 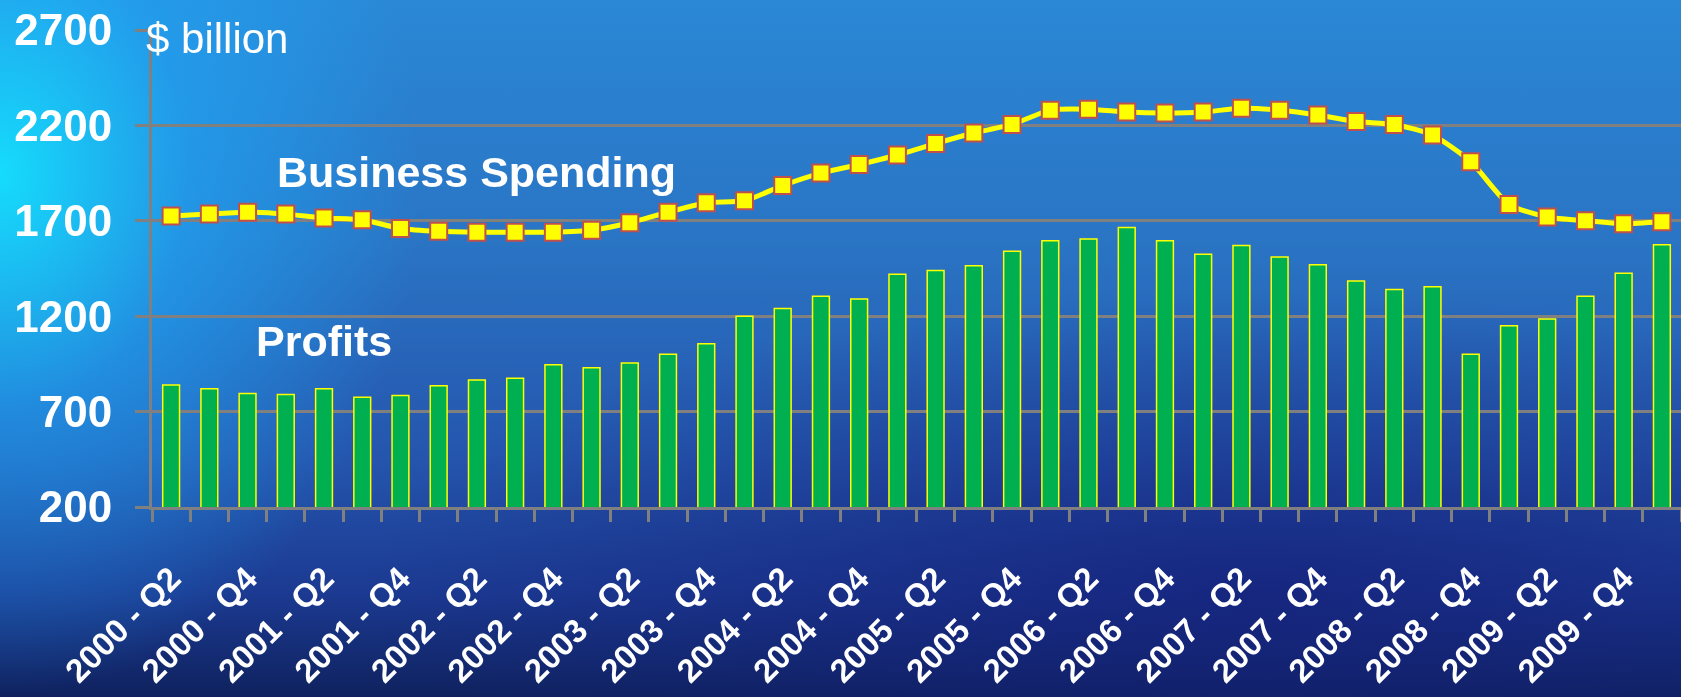 What do you see at coordinates (75, 411) in the screenshot?
I see `y-tick-label: 700` at bounding box center [75, 411].